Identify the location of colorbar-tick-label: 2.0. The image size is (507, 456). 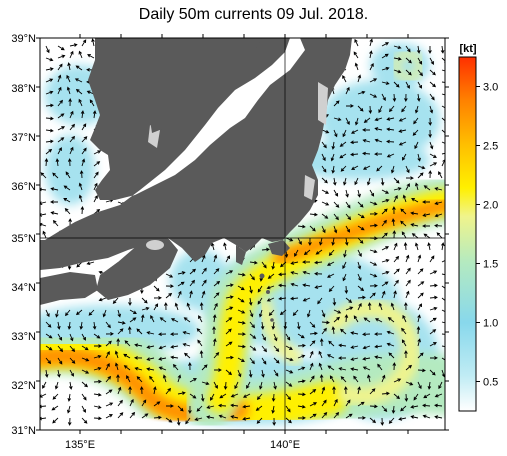
(490, 206).